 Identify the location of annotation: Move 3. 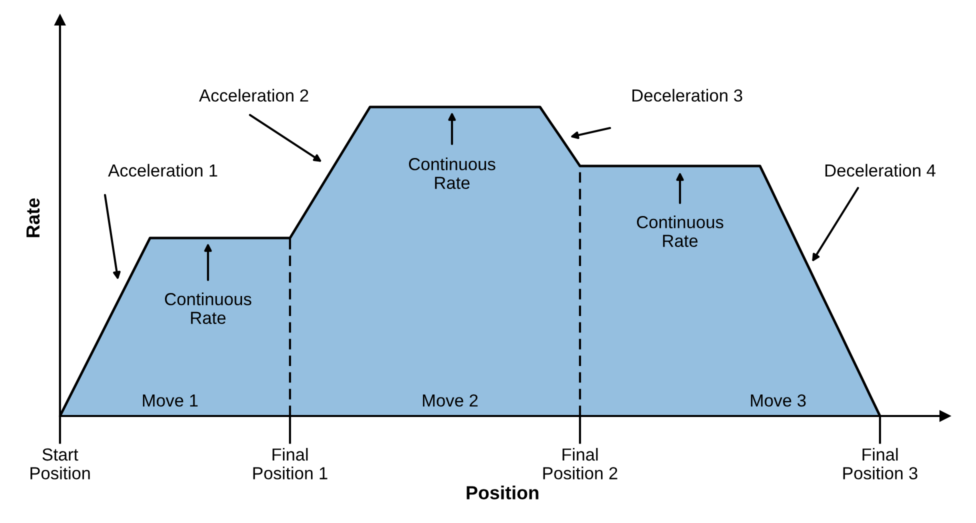
(778, 400).